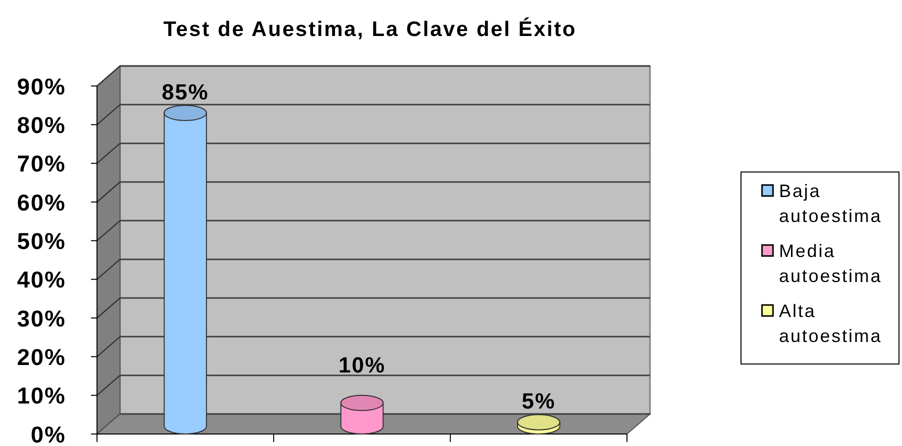 The width and height of the screenshot is (902, 446). What do you see at coordinates (41, 395) in the screenshot?
I see `y-tick-label: 10%` at bounding box center [41, 395].